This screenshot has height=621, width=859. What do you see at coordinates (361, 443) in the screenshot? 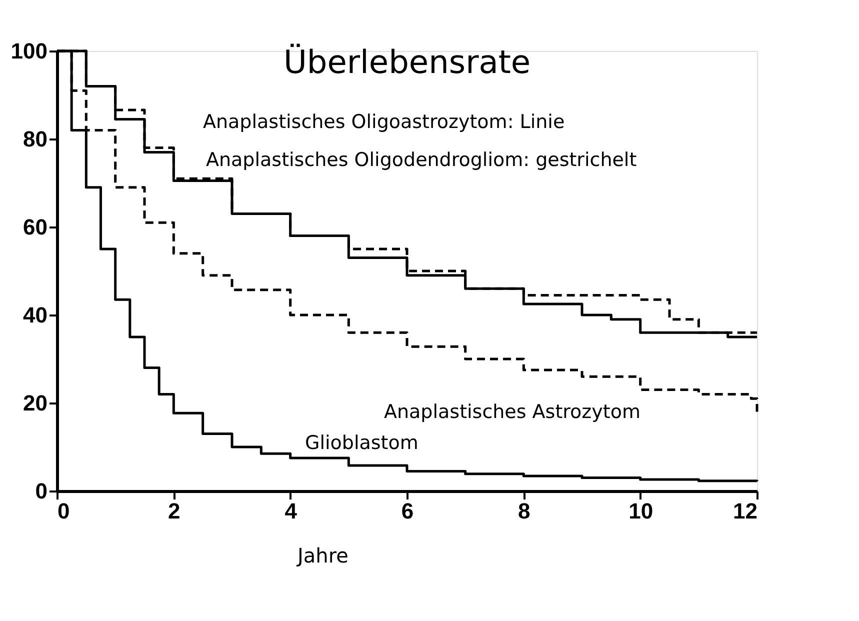
I see `series-label: Glioblastom` at bounding box center [361, 443].